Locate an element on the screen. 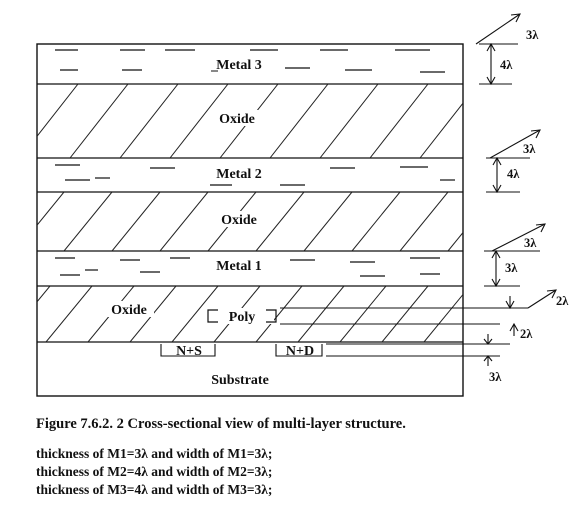 This screenshot has width=581, height=511. oxide-2-label: Oxide is located at coordinates (239, 220).